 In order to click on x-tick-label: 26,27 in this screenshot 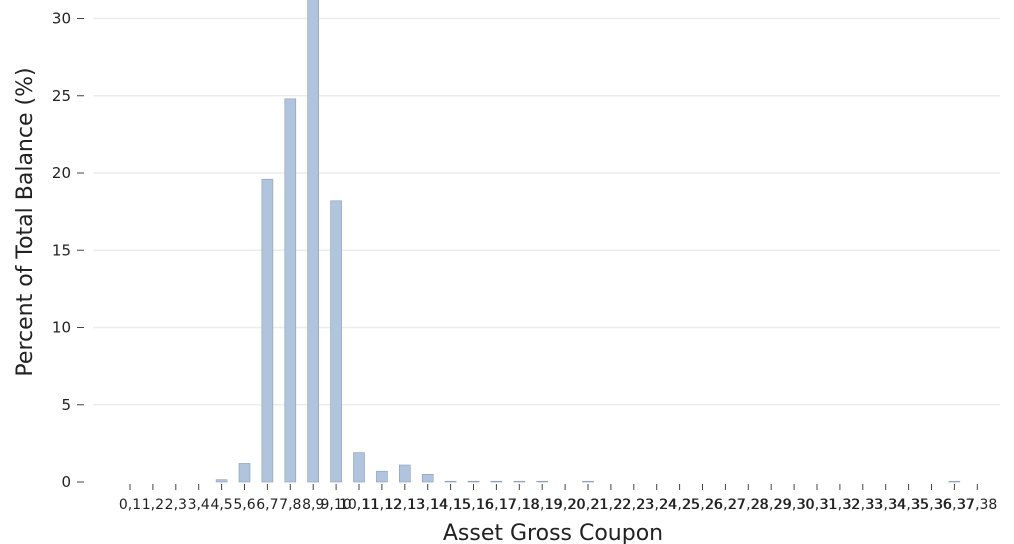, I will do `click(725, 505)`.